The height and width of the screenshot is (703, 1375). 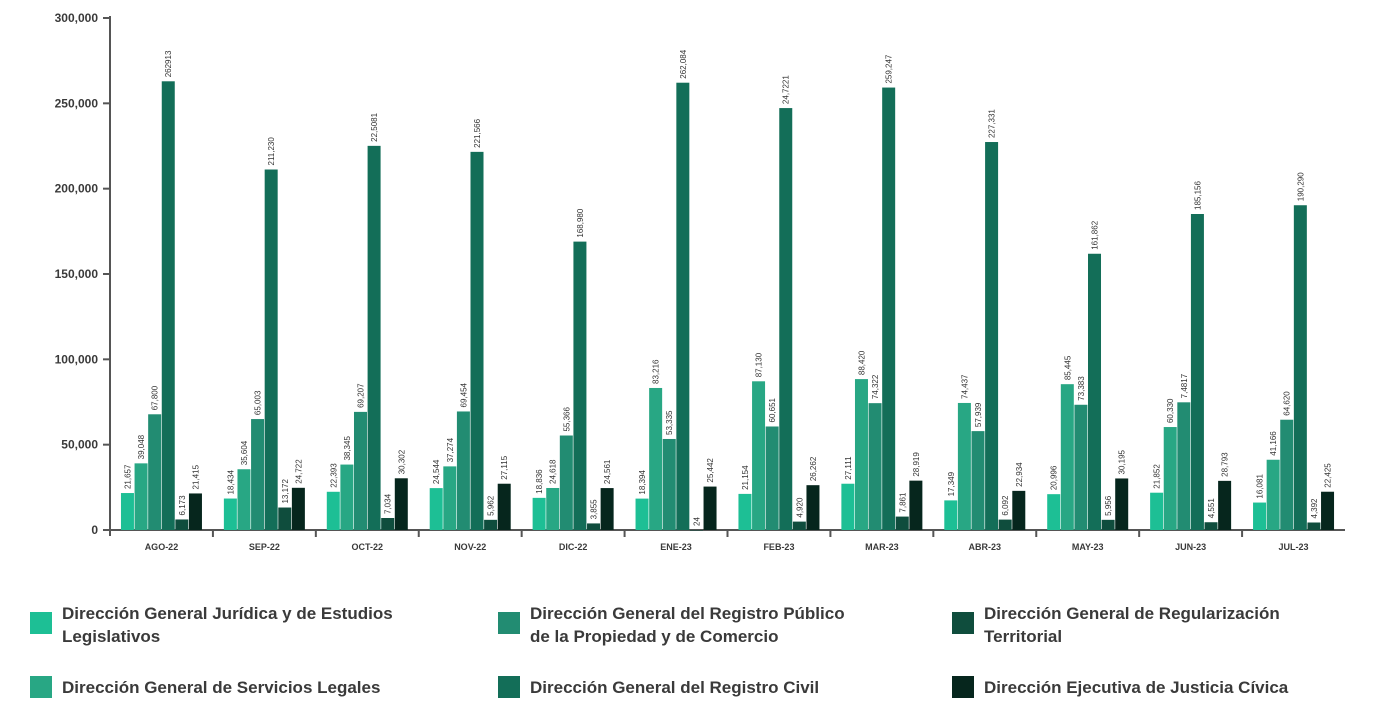 What do you see at coordinates (985, 547) in the screenshot?
I see `x-tick-label: ABR-23` at bounding box center [985, 547].